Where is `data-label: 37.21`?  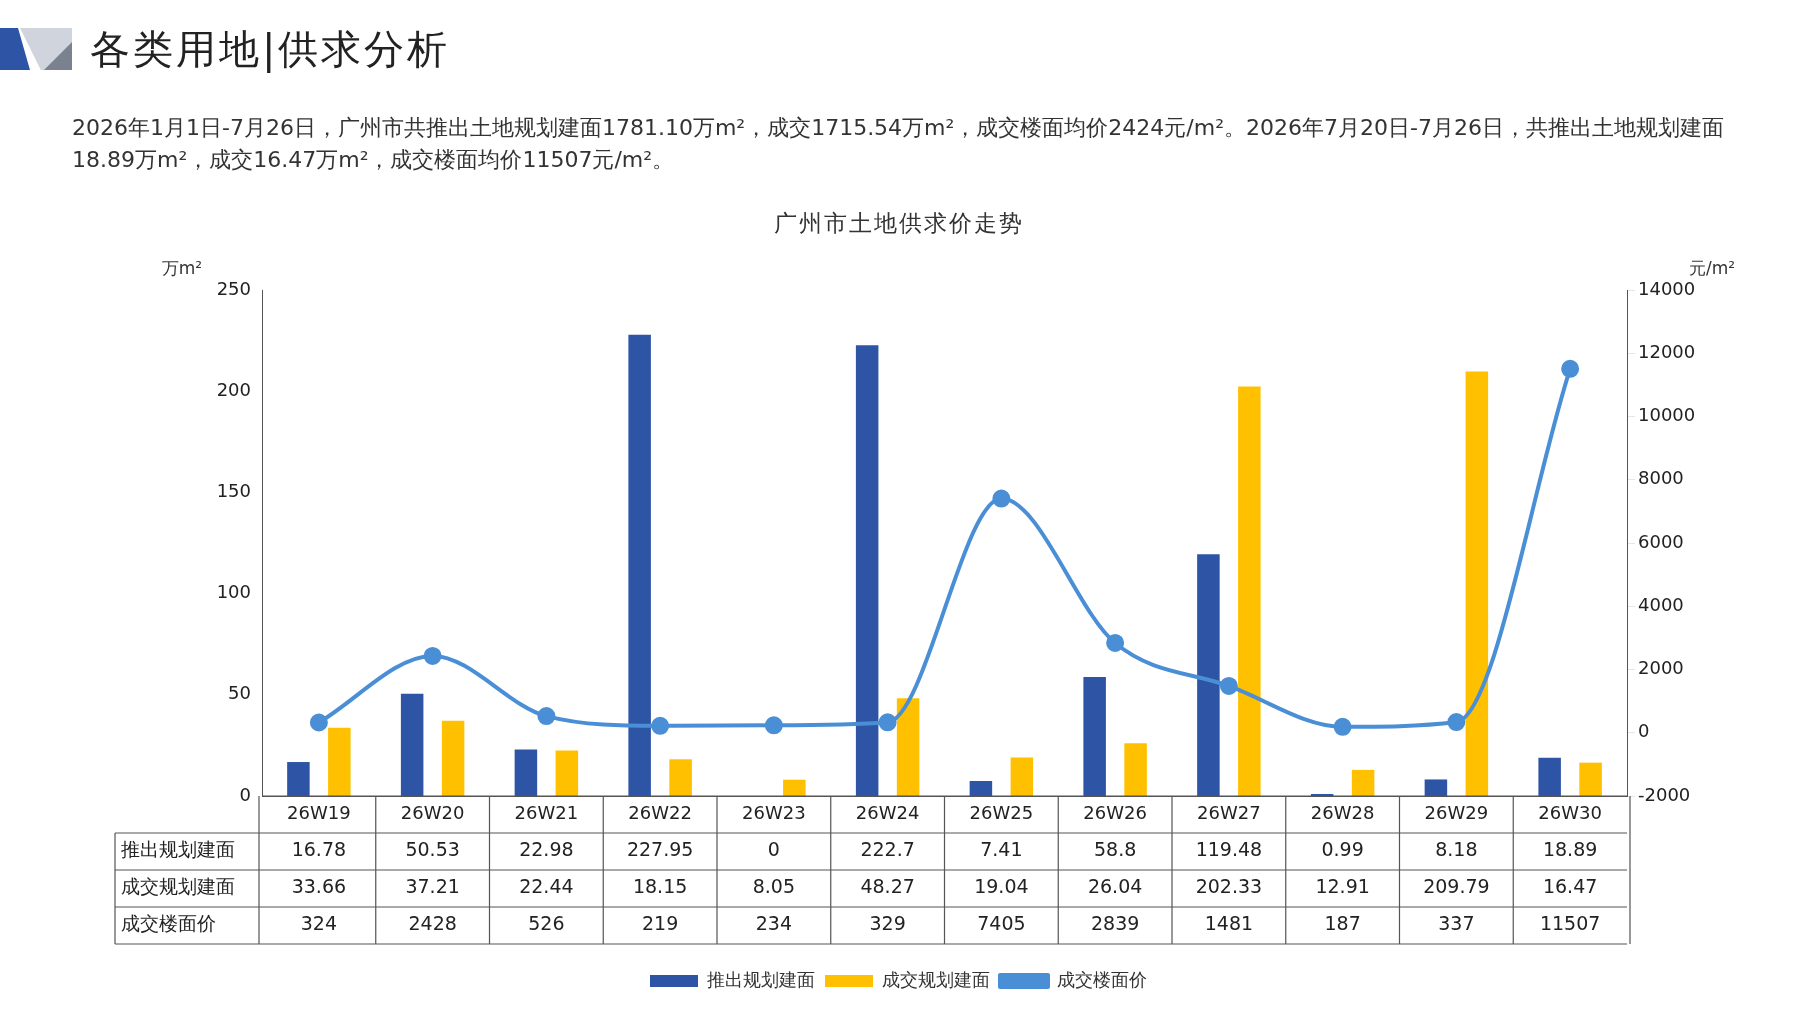 data-label: 37.21 is located at coordinates (432, 886).